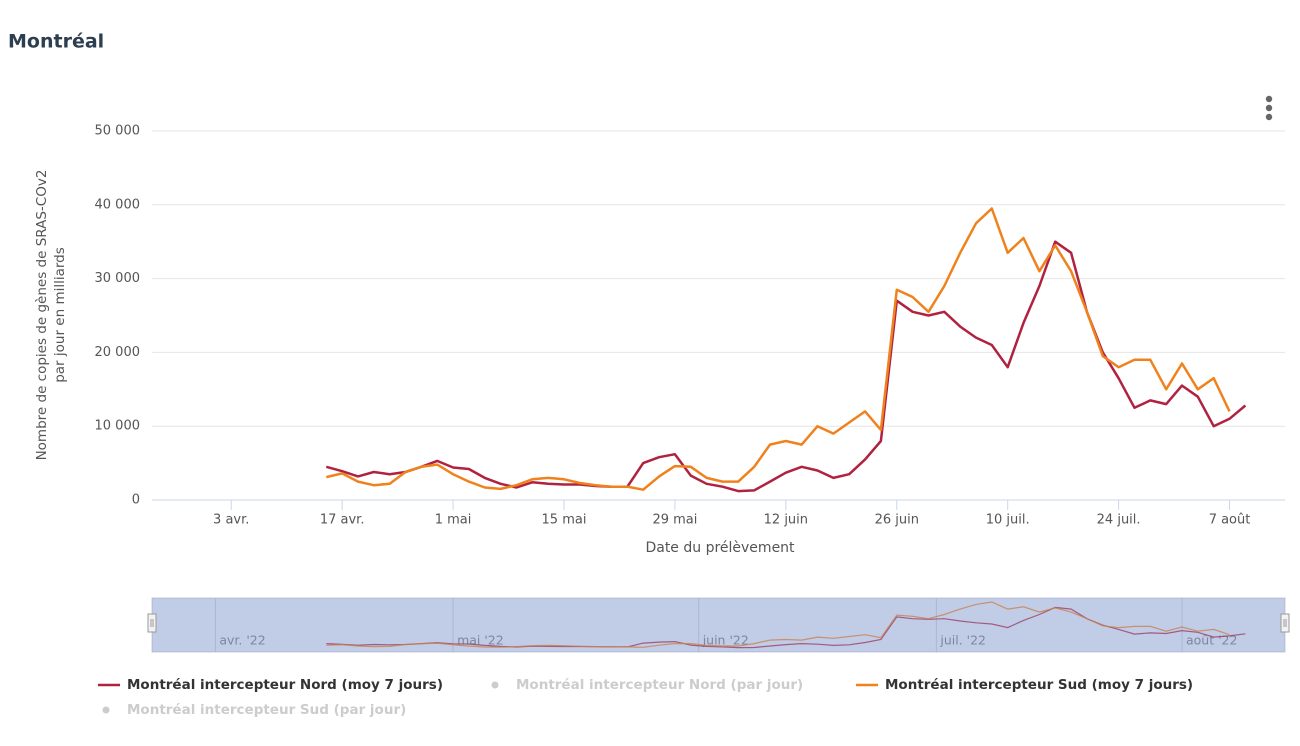 The height and width of the screenshot is (746, 1300). I want to click on legend-item: Montréal intercepteur Sud (par jour), so click(254, 710).